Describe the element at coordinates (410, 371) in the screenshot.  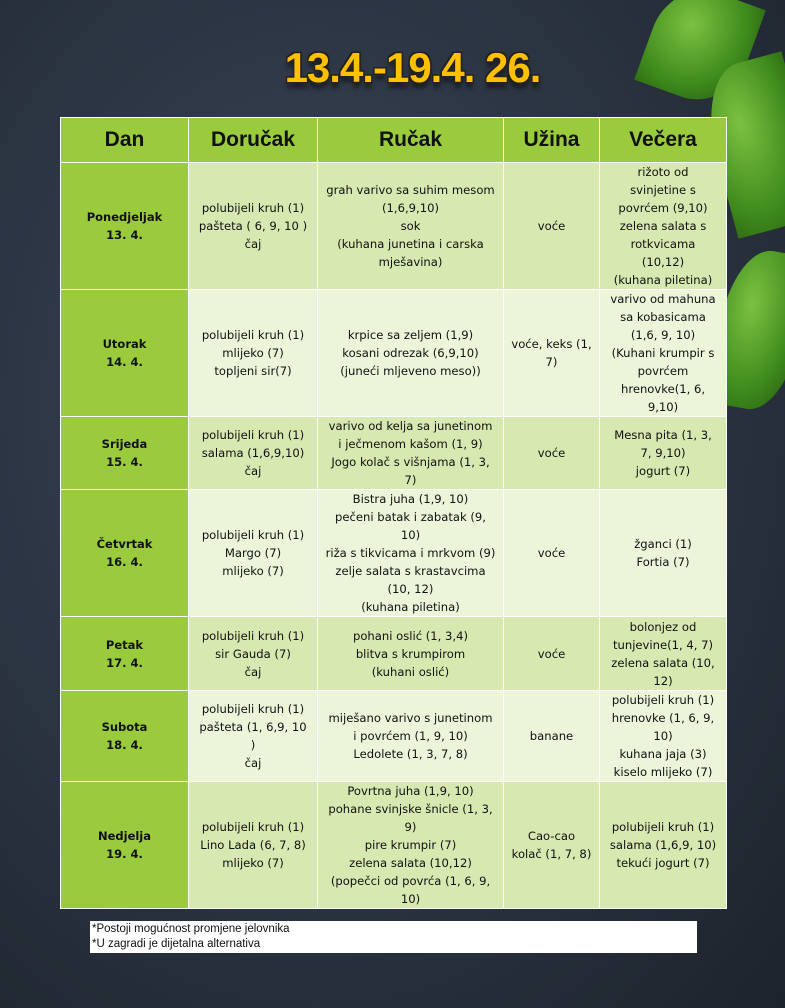
I see `rucak-line: (juneći mljeveno meso))` at that location.